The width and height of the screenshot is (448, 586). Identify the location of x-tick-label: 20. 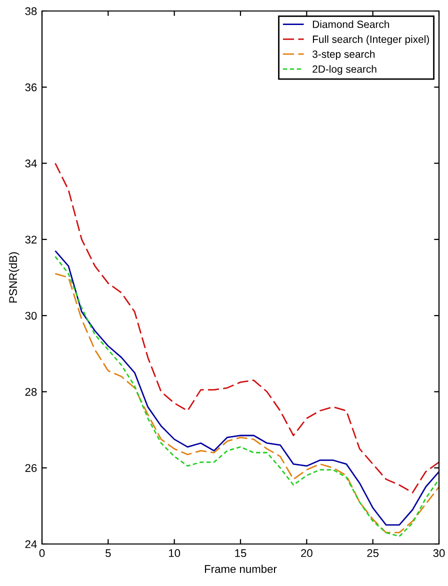
(306, 553).